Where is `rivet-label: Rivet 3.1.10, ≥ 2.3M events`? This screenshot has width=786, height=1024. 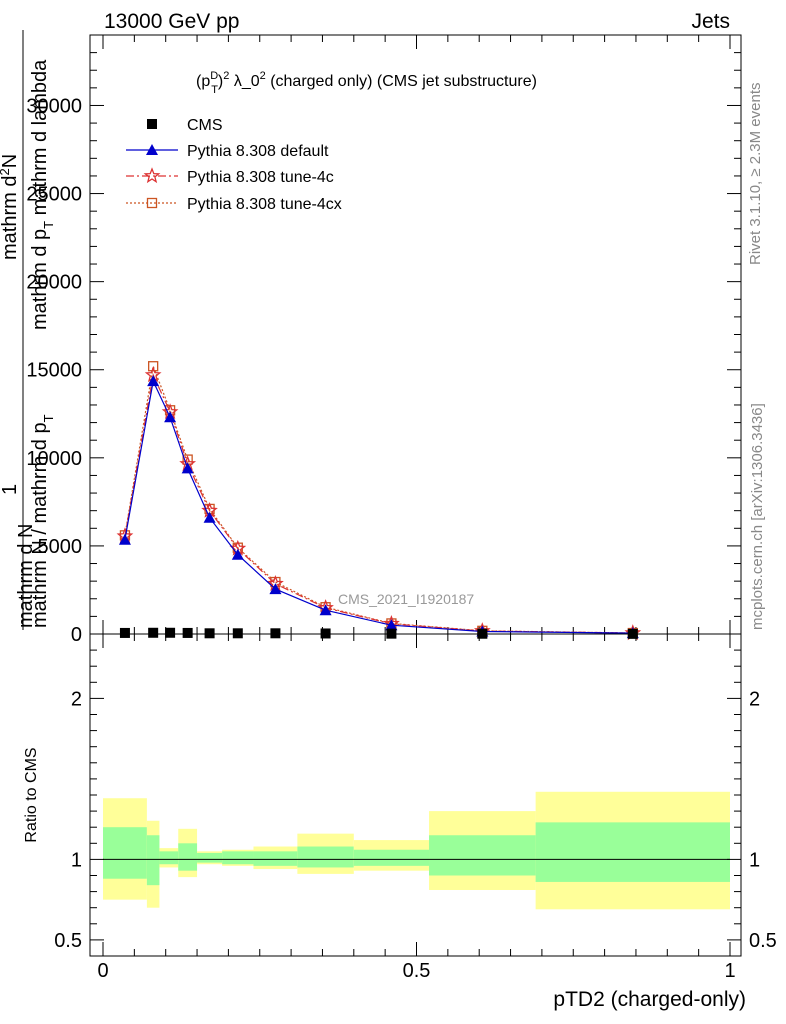
rivet-label: Rivet 3.1.10, ≥ 2.3M events is located at coordinates (755, 174).